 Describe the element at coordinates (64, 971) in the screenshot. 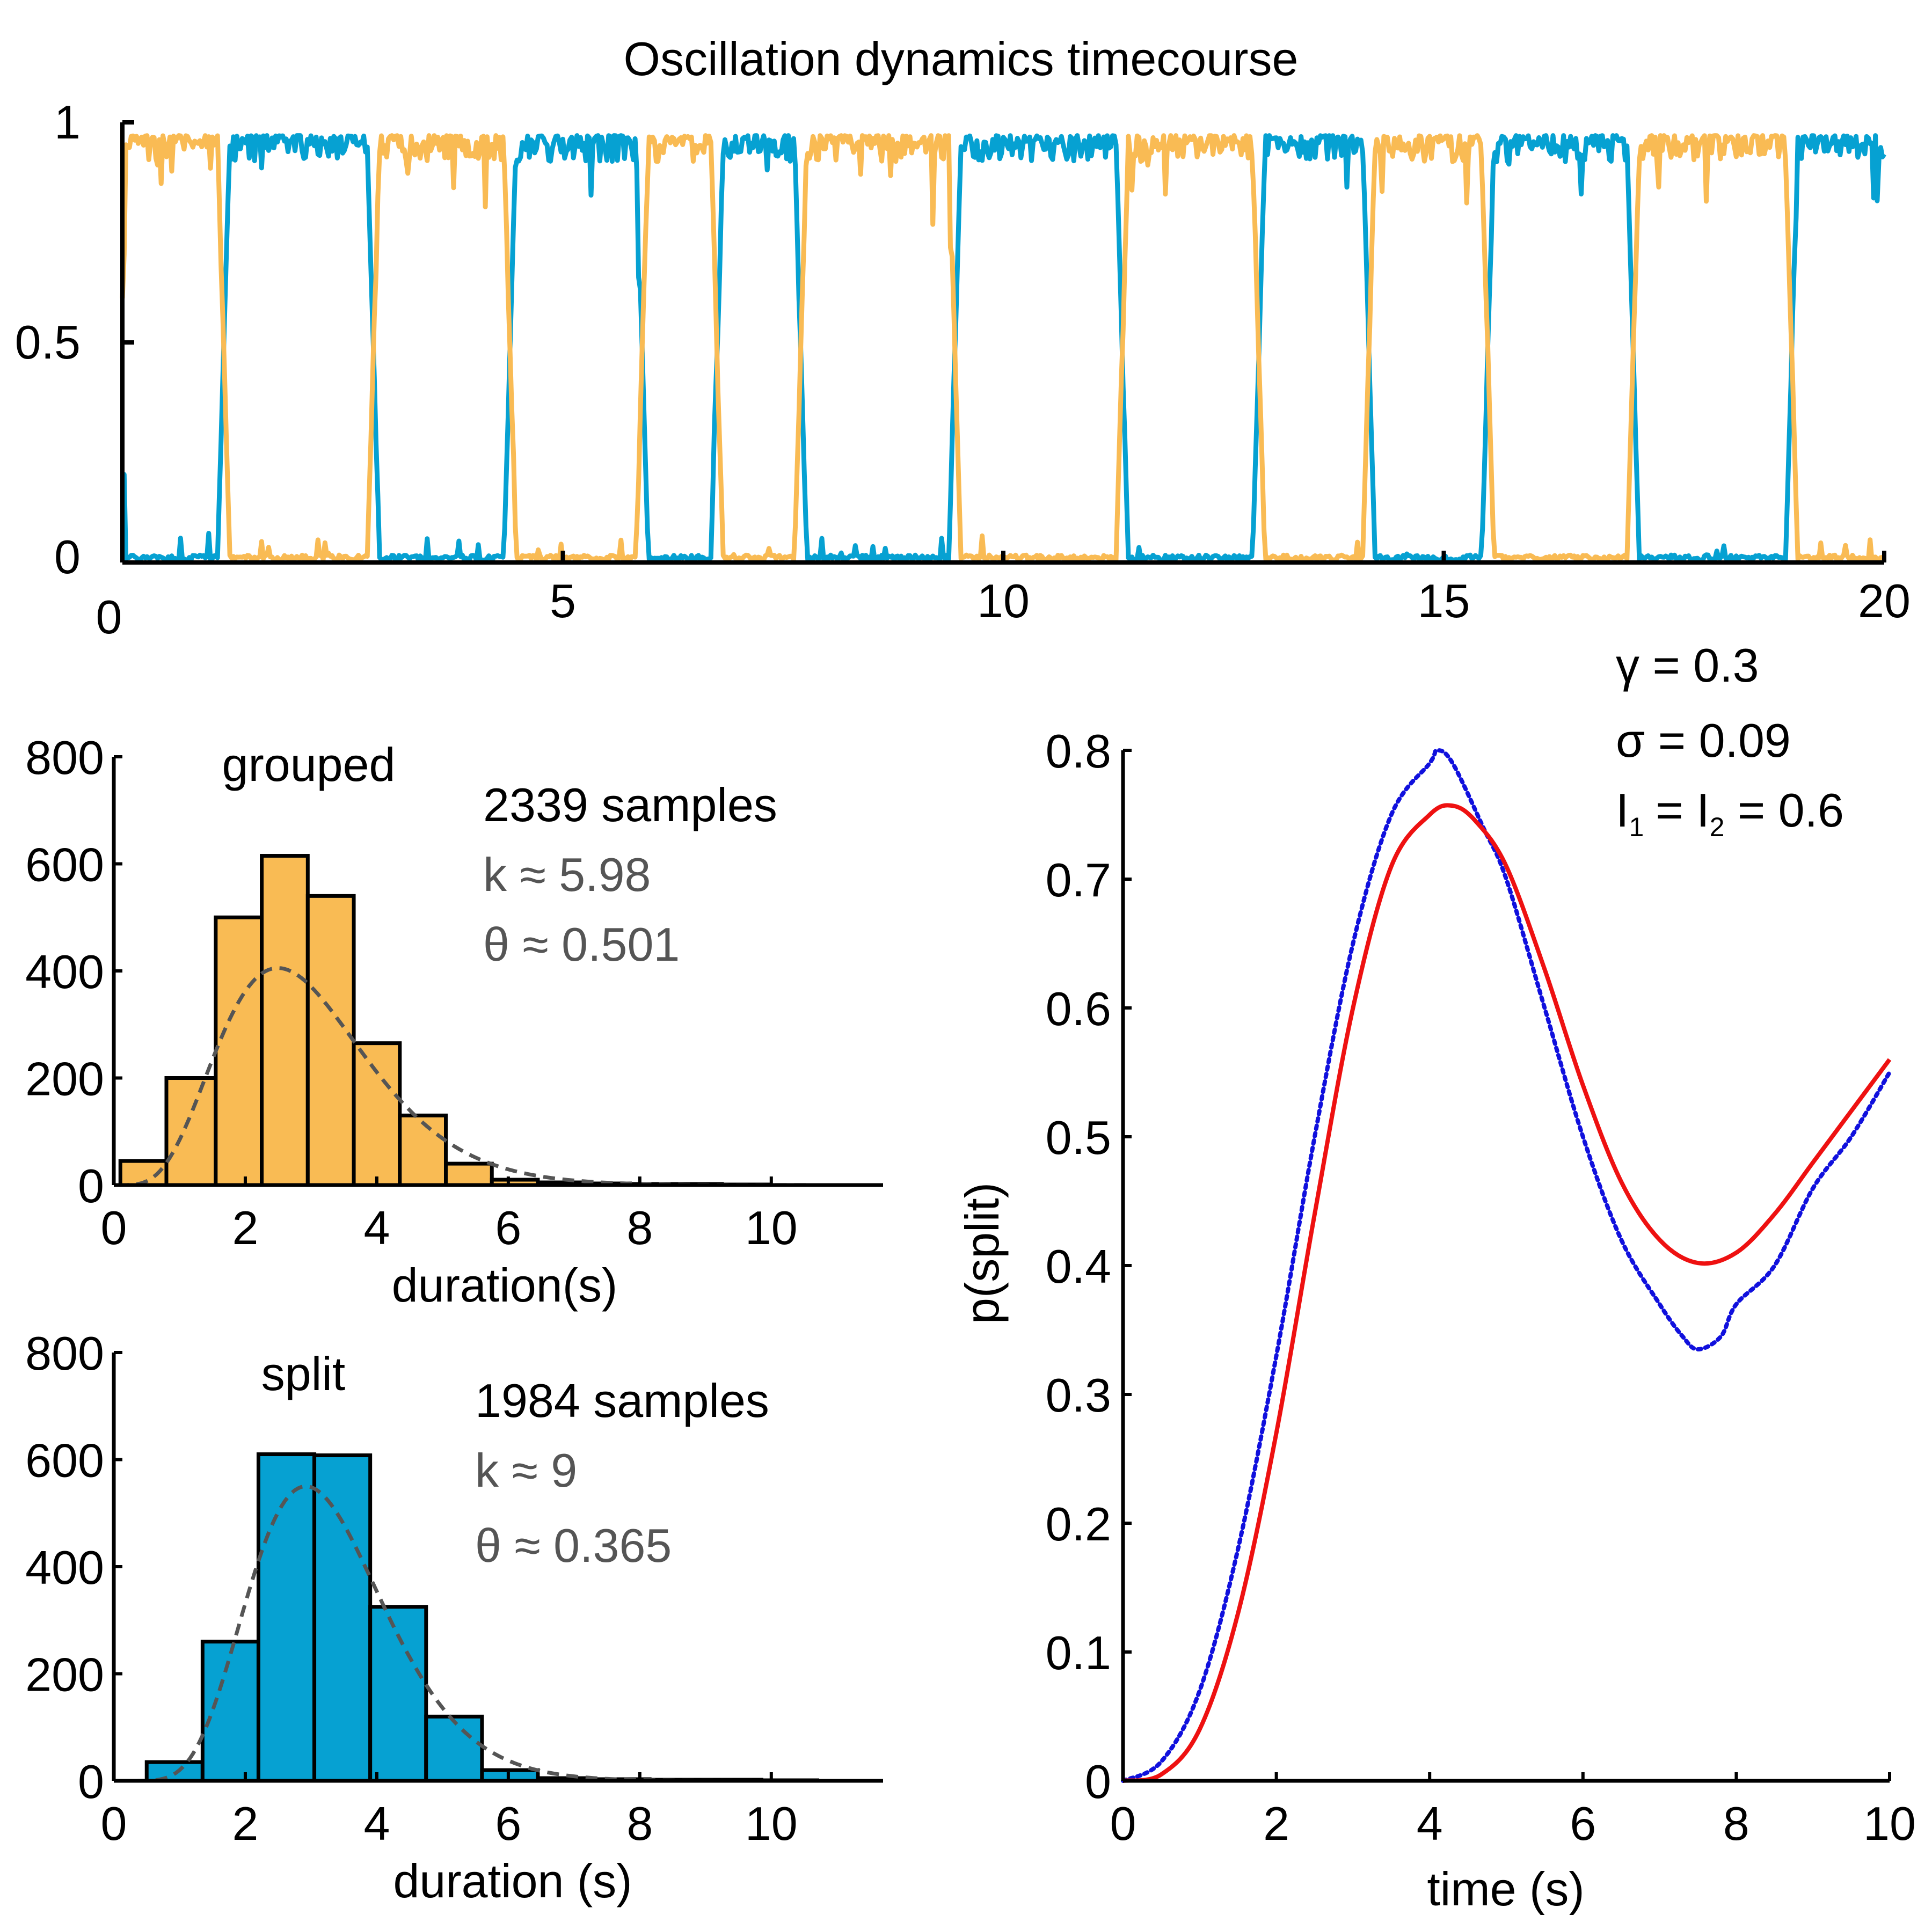

I see `grouped-y-tick-label: 400` at that location.